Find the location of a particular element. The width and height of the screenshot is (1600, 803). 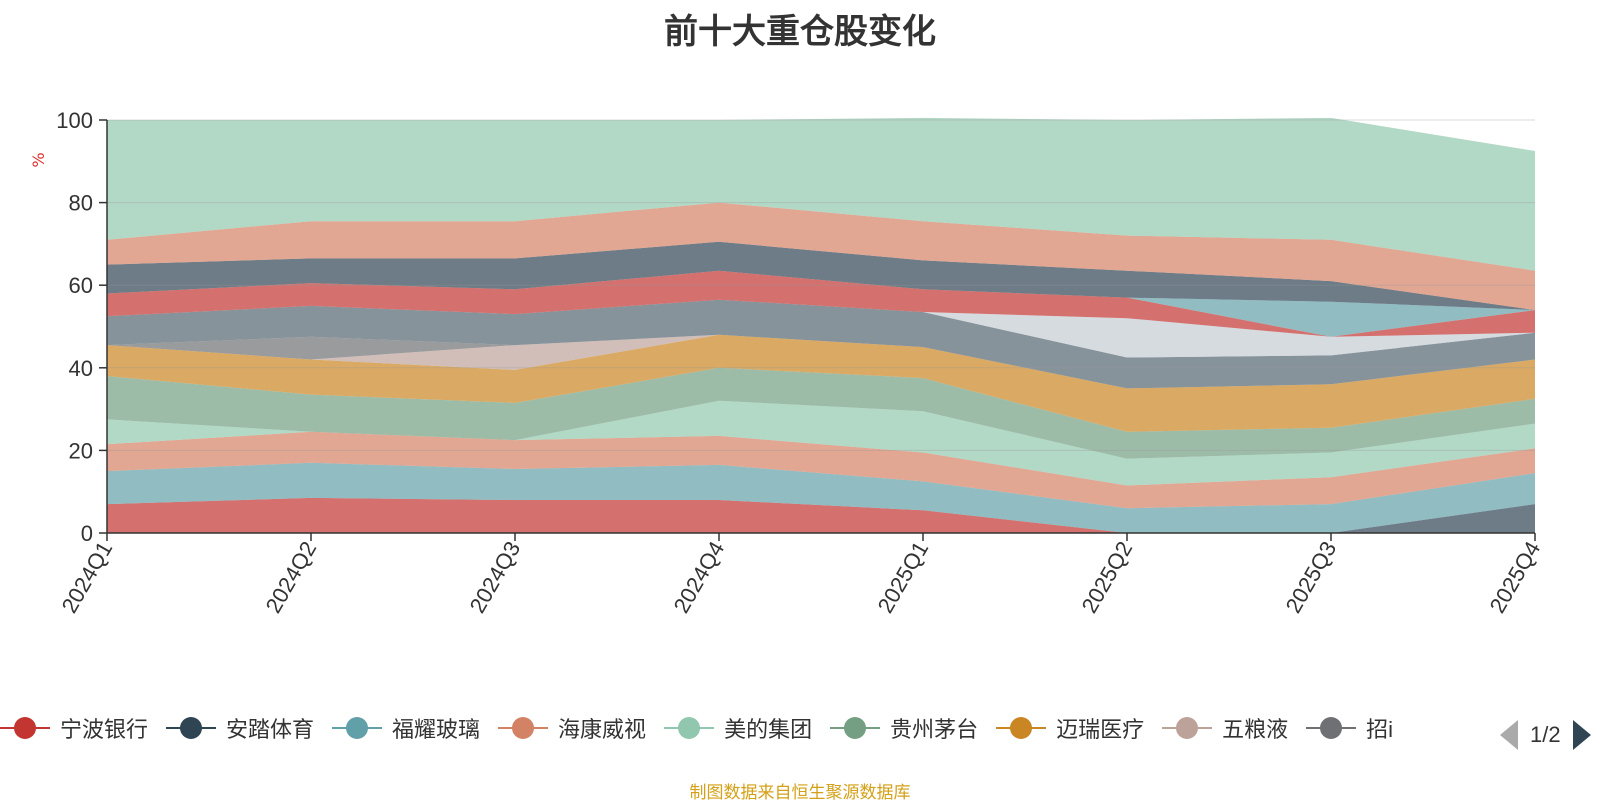

y-tick-label: 80 is located at coordinates (81, 203).